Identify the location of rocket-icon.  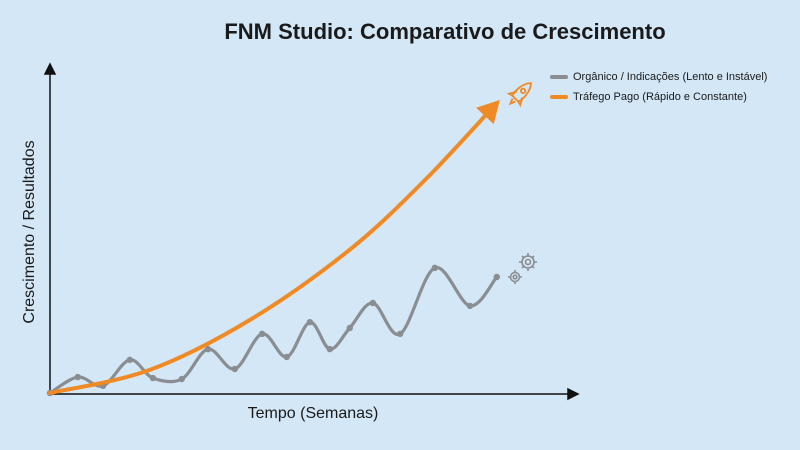
(519, 95).